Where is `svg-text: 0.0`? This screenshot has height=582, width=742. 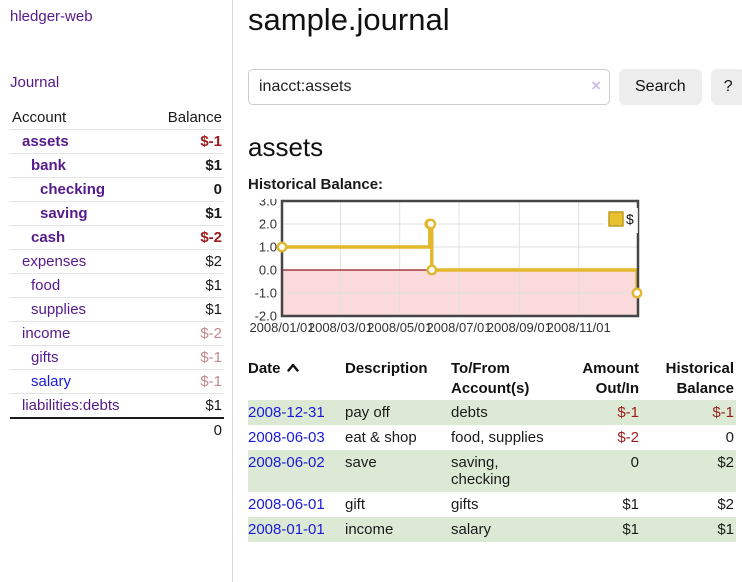
svg-text: 0.0 is located at coordinates (268, 270).